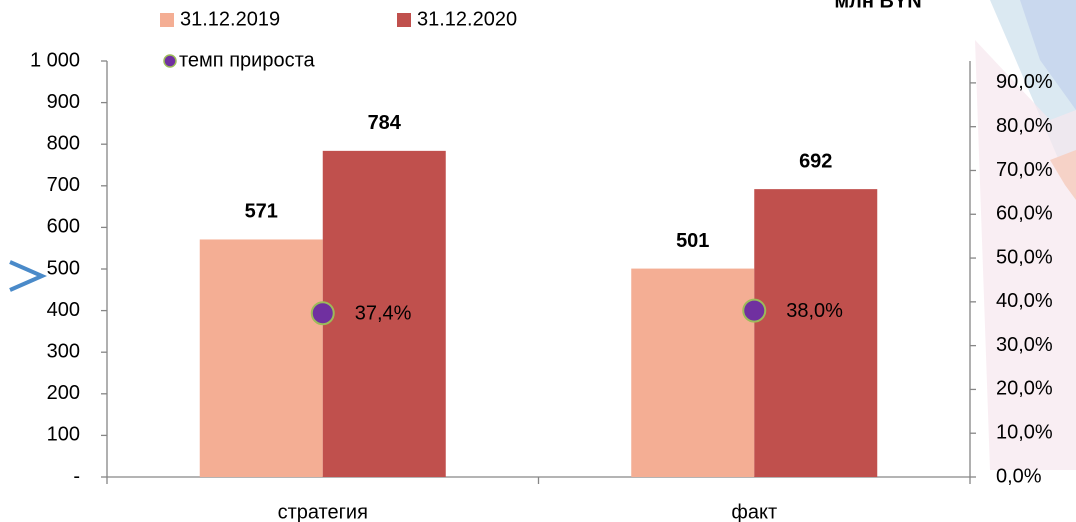  I want to click on y-tick-label: 200, so click(63, 393).